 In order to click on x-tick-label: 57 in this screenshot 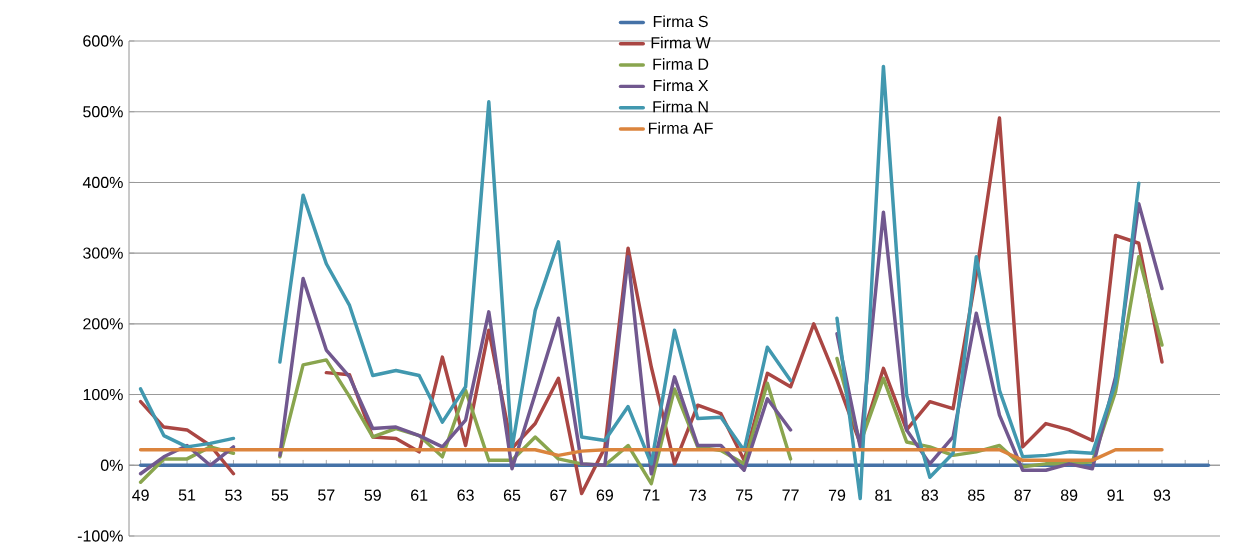, I will do `click(326, 495)`.